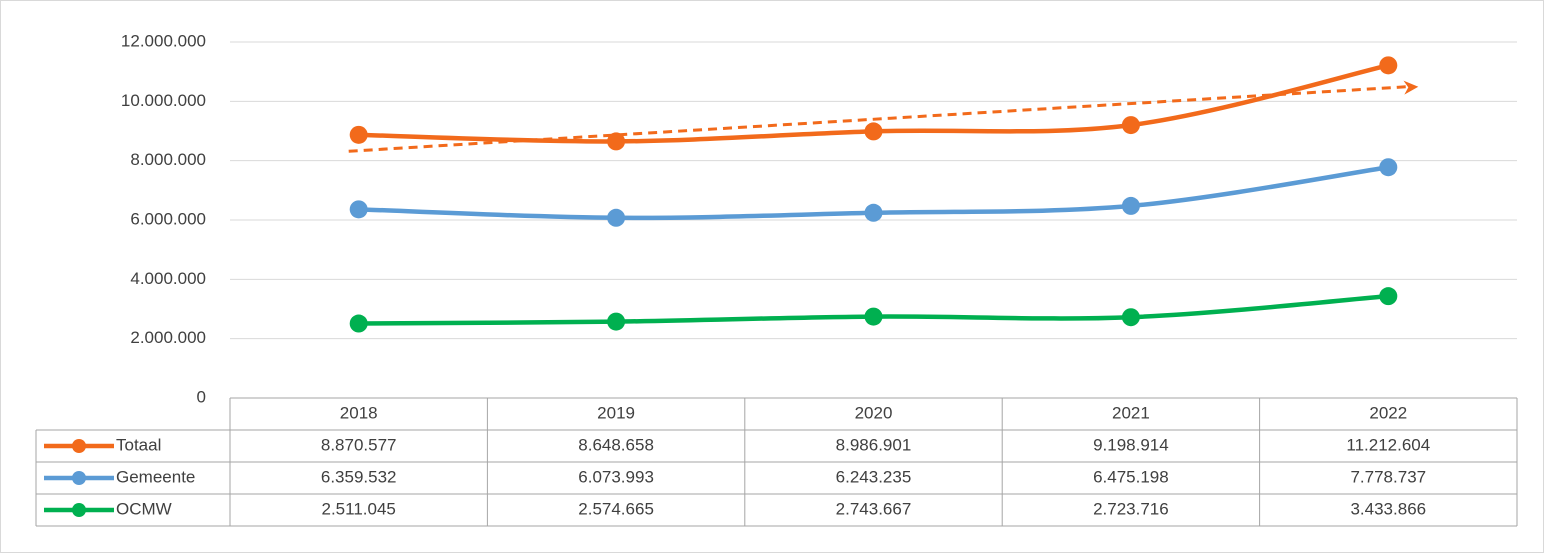 This screenshot has height=553, width=1544. What do you see at coordinates (201, 396) in the screenshot?
I see `y-tick-label: 0` at bounding box center [201, 396].